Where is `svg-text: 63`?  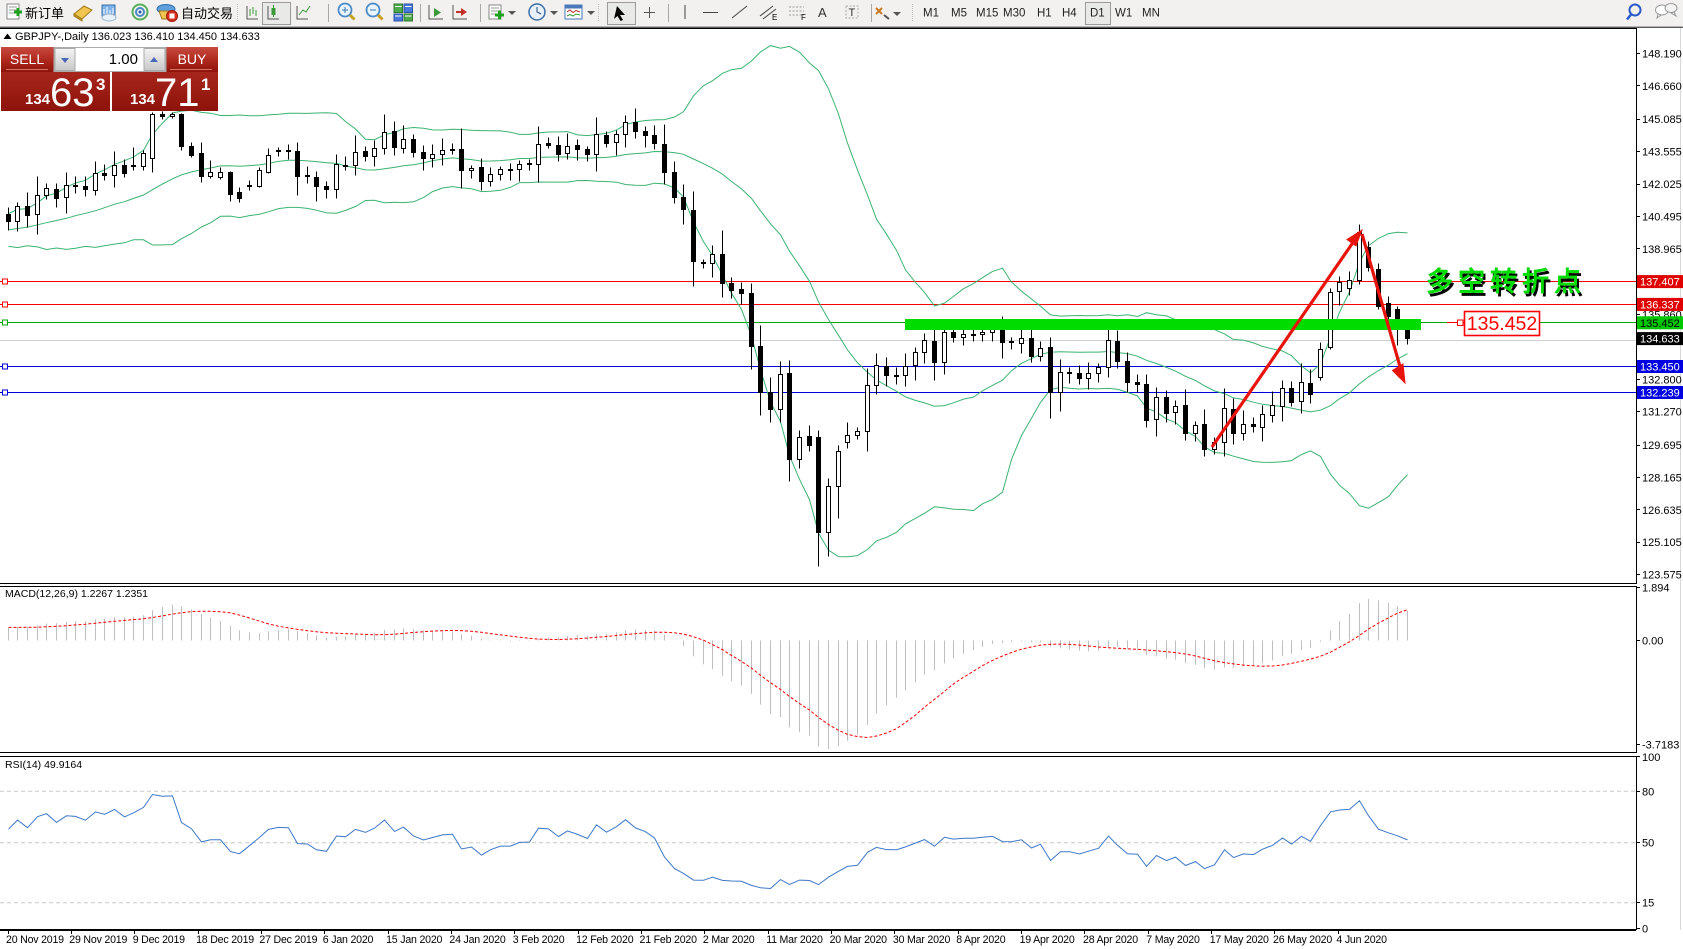 svg-text: 63 is located at coordinates (72, 93).